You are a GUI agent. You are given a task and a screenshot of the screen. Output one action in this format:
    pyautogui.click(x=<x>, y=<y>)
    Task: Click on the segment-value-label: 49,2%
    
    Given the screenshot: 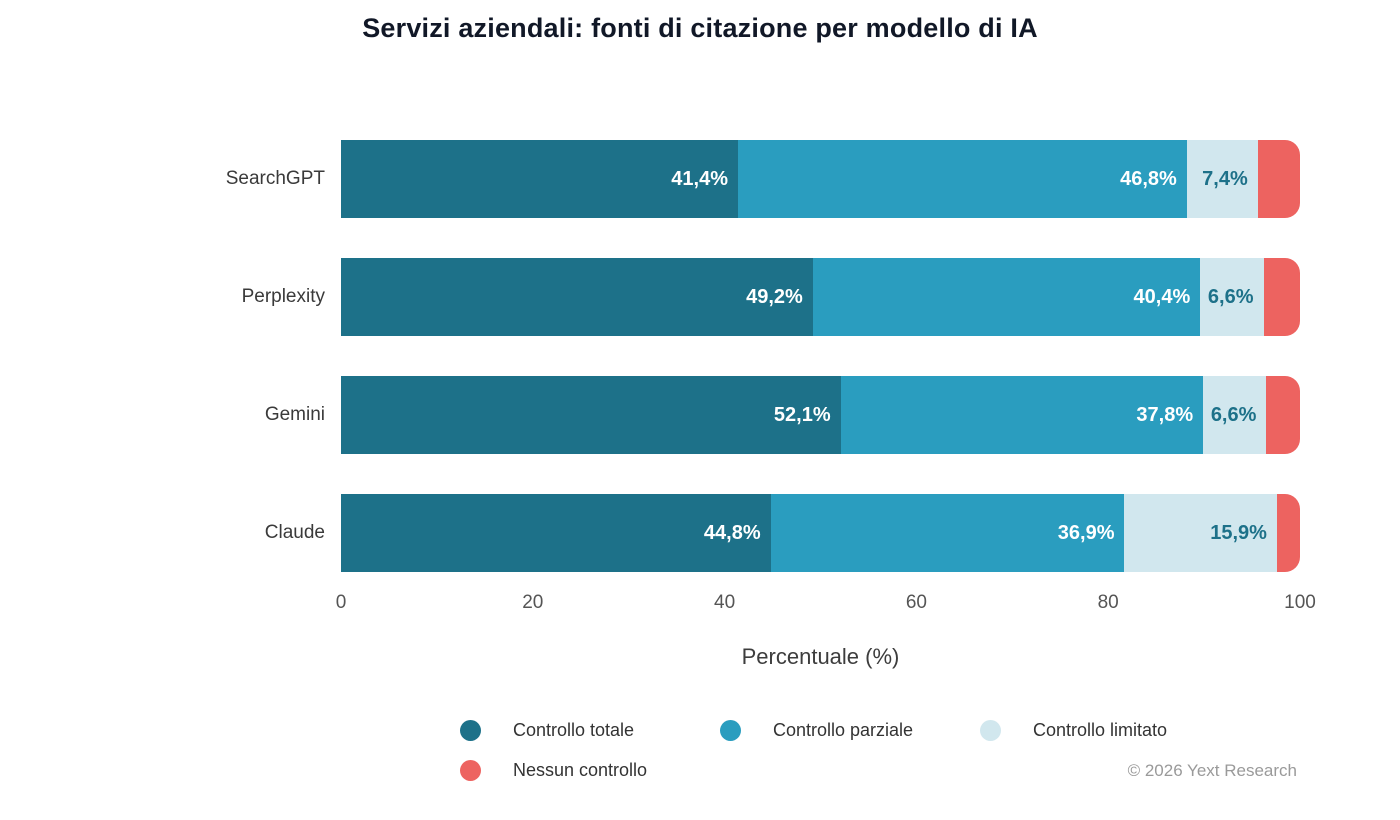 What is the action you would take?
    pyautogui.click(x=774, y=296)
    